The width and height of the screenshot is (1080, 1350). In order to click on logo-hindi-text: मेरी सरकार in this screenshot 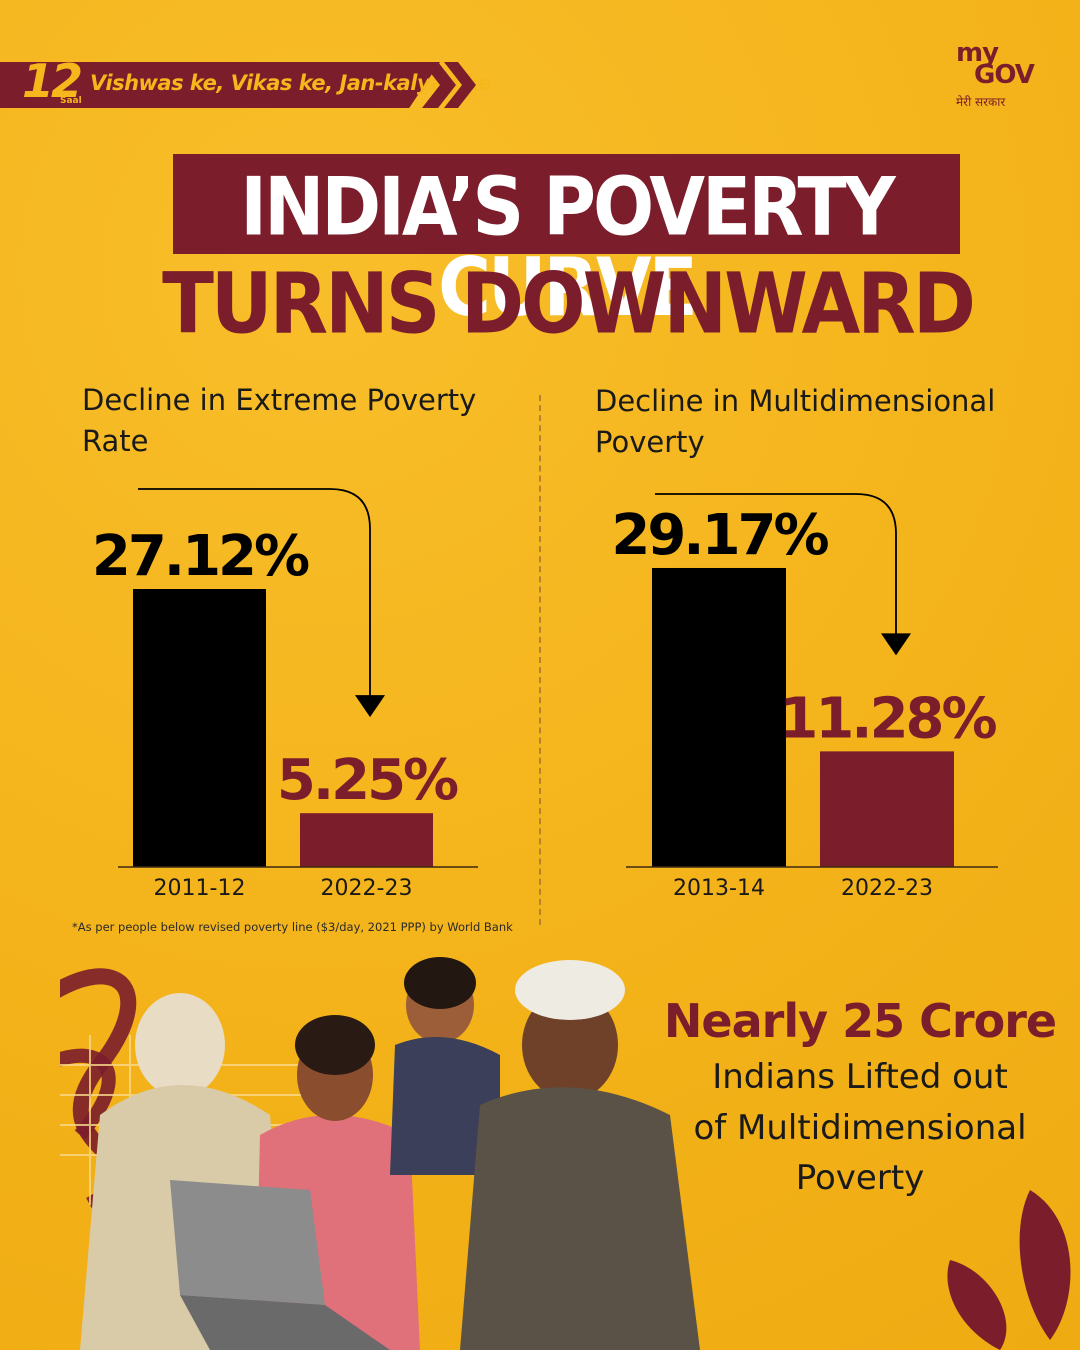, I will do `click(981, 102)`.